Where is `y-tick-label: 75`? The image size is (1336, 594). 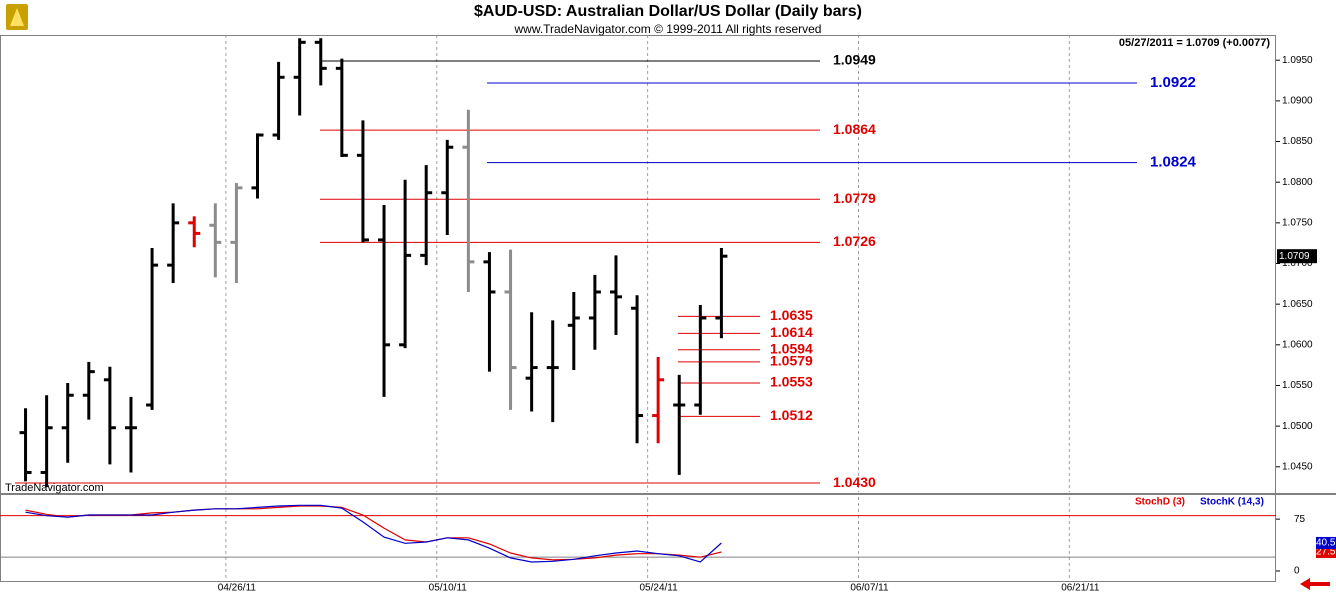 y-tick-label: 75 is located at coordinates (1300, 519).